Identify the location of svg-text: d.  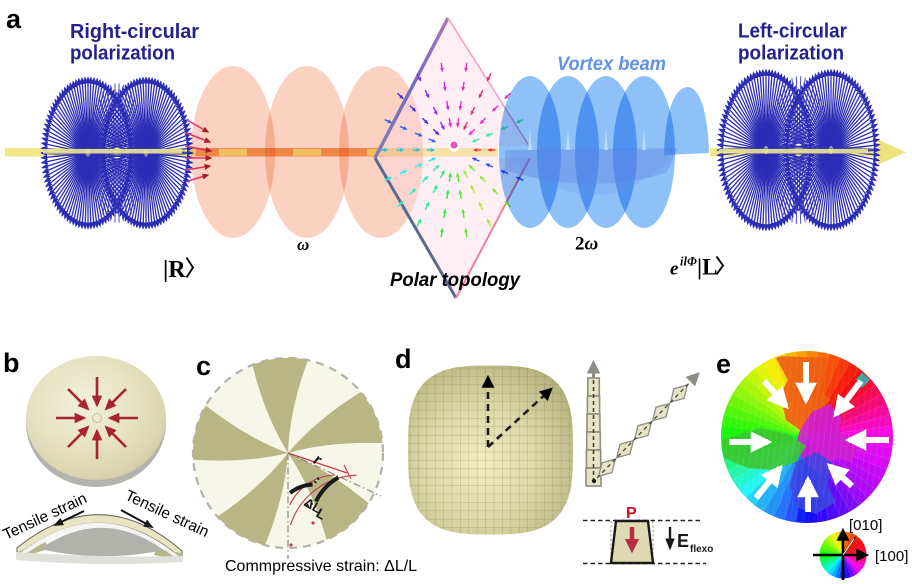
(403, 359).